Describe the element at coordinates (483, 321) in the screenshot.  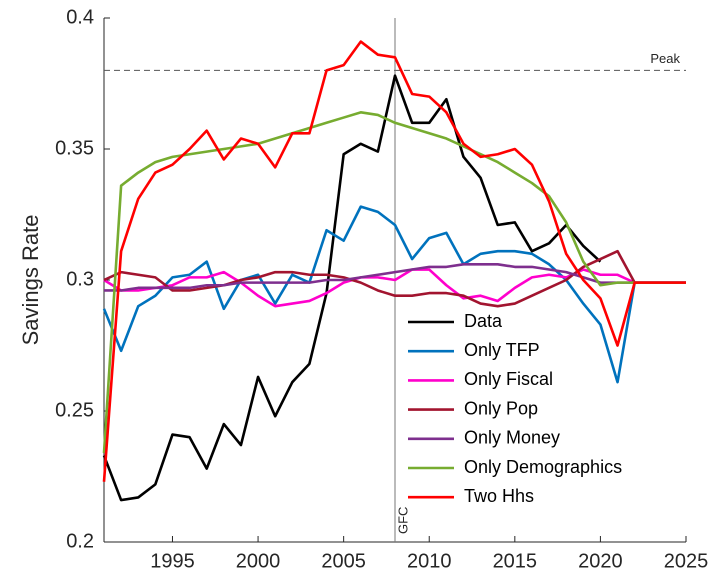
I see `legend-label: Data` at that location.